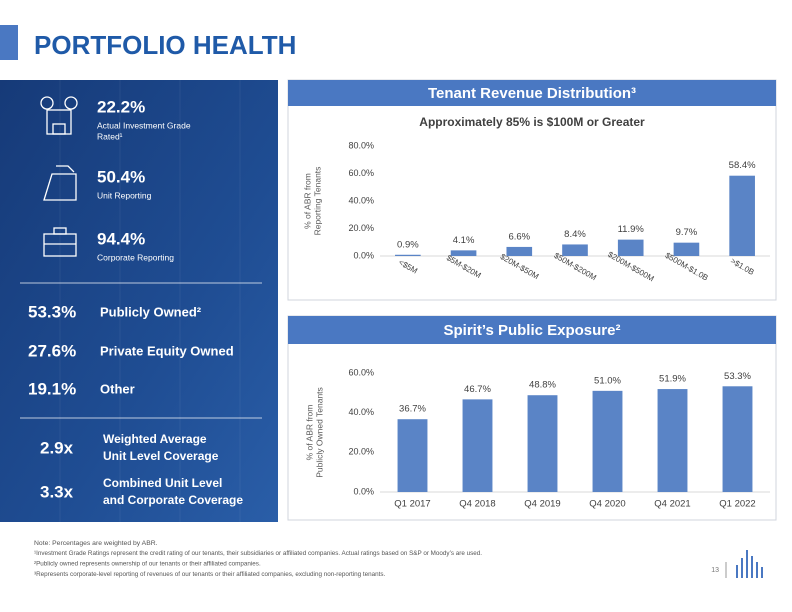  I want to click on metric-label: Unit Reporting, so click(124, 195).